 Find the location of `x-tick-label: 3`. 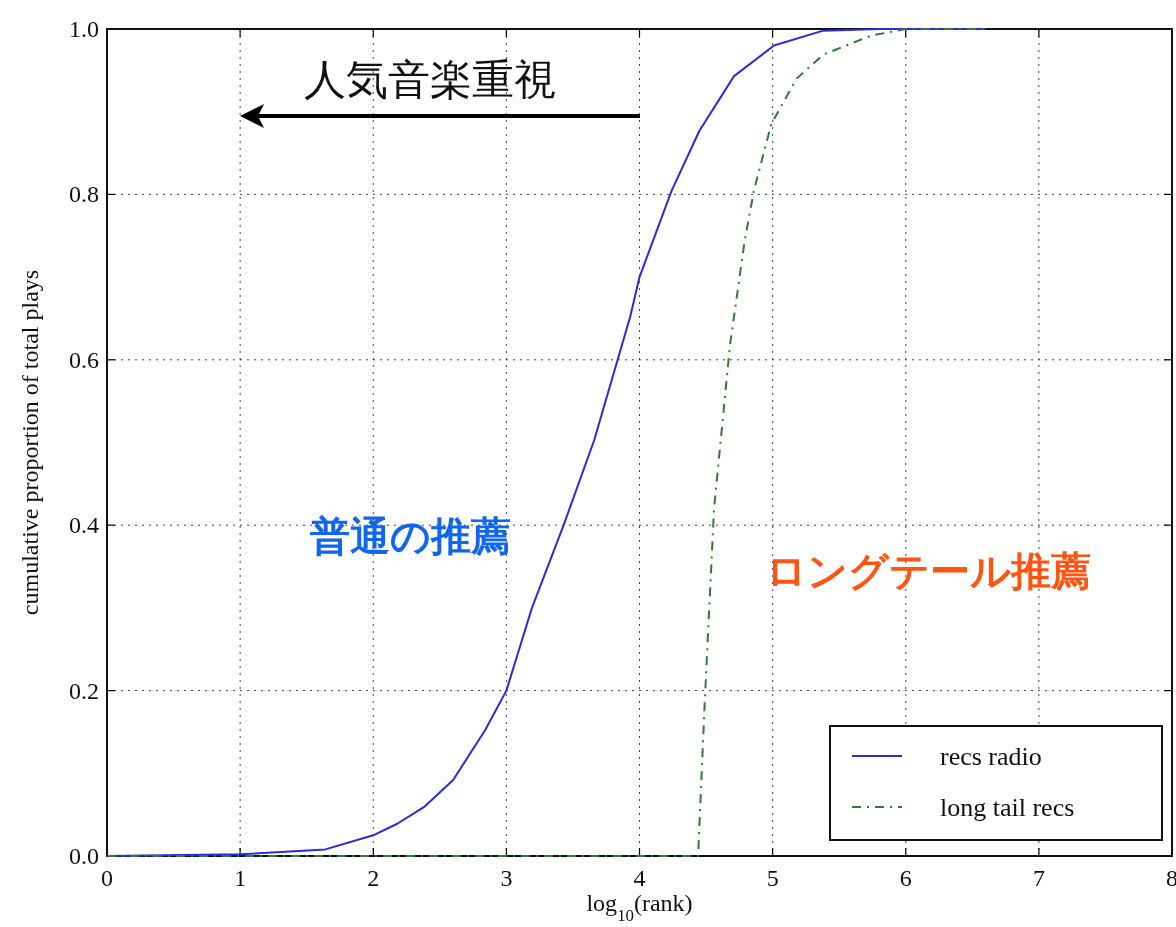

x-tick-label: 3 is located at coordinates (506, 878).